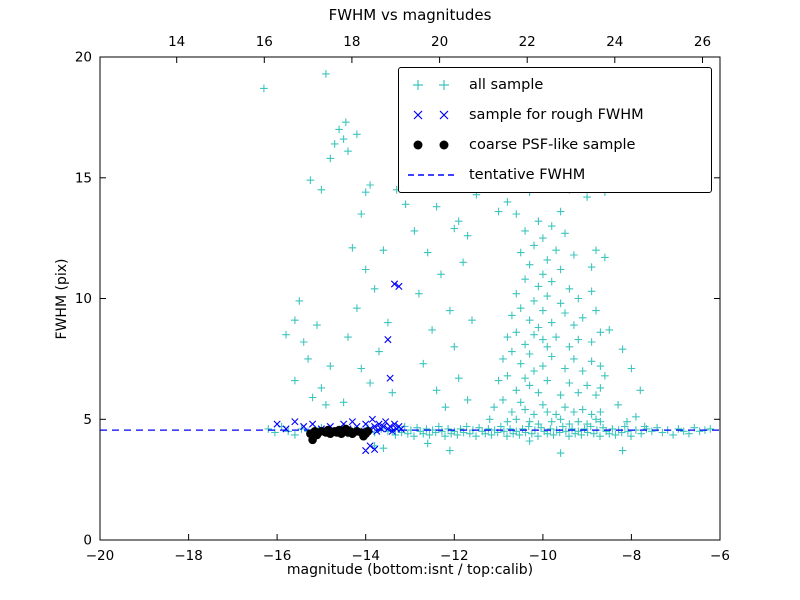 This screenshot has width=800, height=600. I want to click on x-bottom-tick-label: −16, so click(277, 556).